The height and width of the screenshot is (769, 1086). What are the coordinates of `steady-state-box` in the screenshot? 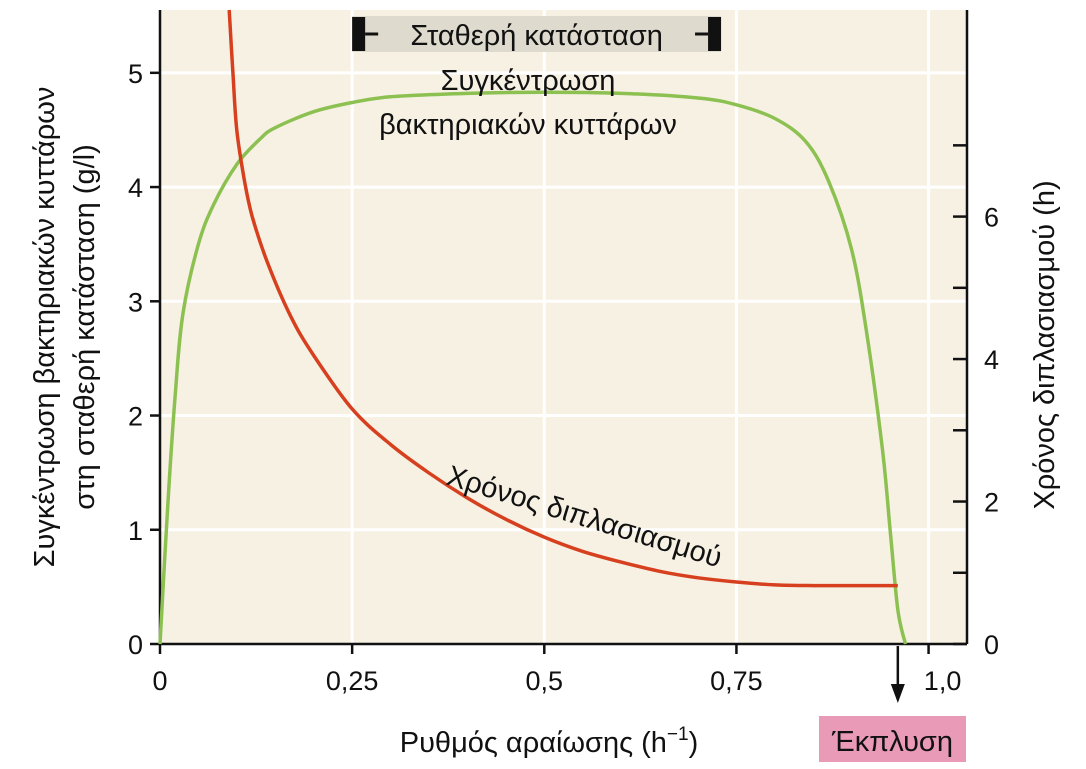 It's located at (537, 34).